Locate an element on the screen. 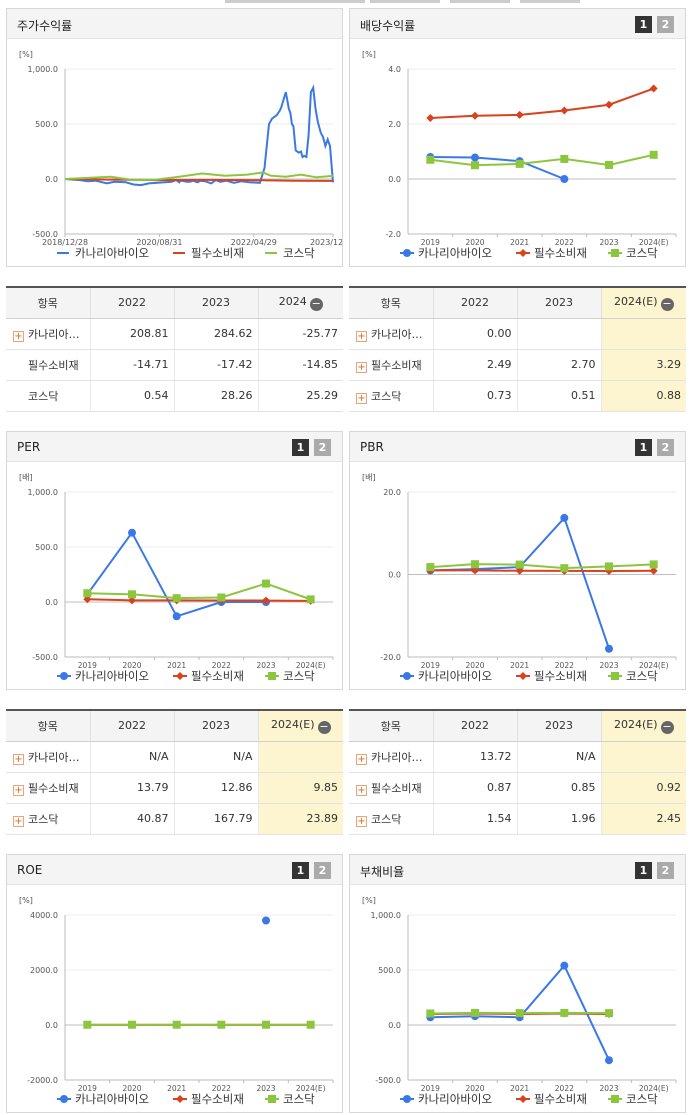 The height and width of the screenshot is (1115, 691). panel-header: 부채비율 1 2 is located at coordinates (517, 870).